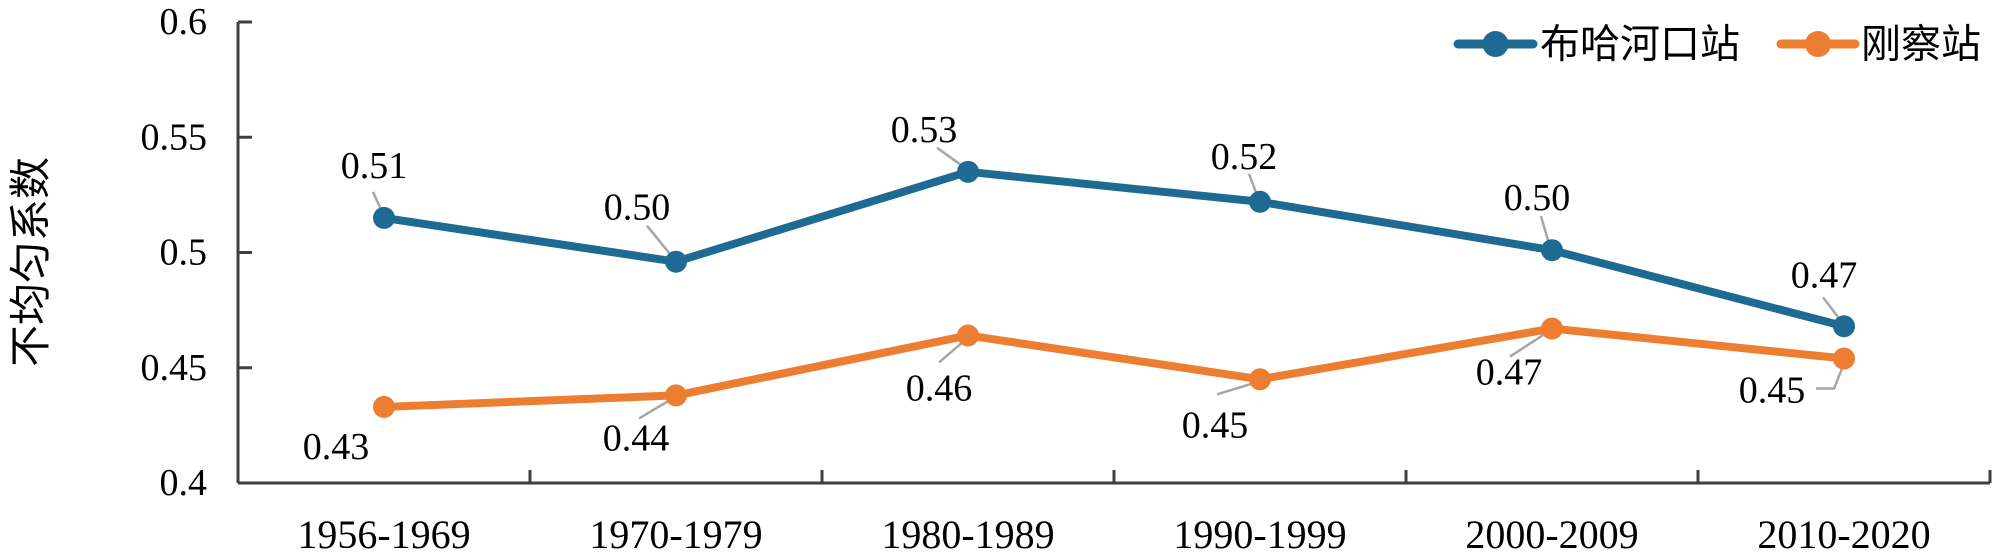 This screenshot has width=2000, height=553. Describe the element at coordinates (924, 130) in the screenshot. I see `data-label: 0.53` at that location.